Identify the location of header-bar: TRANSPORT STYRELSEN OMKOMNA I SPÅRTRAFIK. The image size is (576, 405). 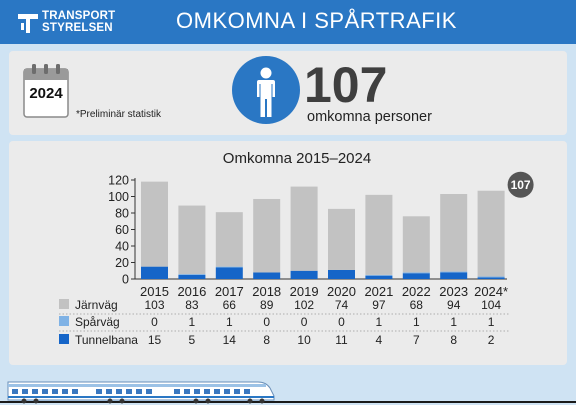
(288, 22).